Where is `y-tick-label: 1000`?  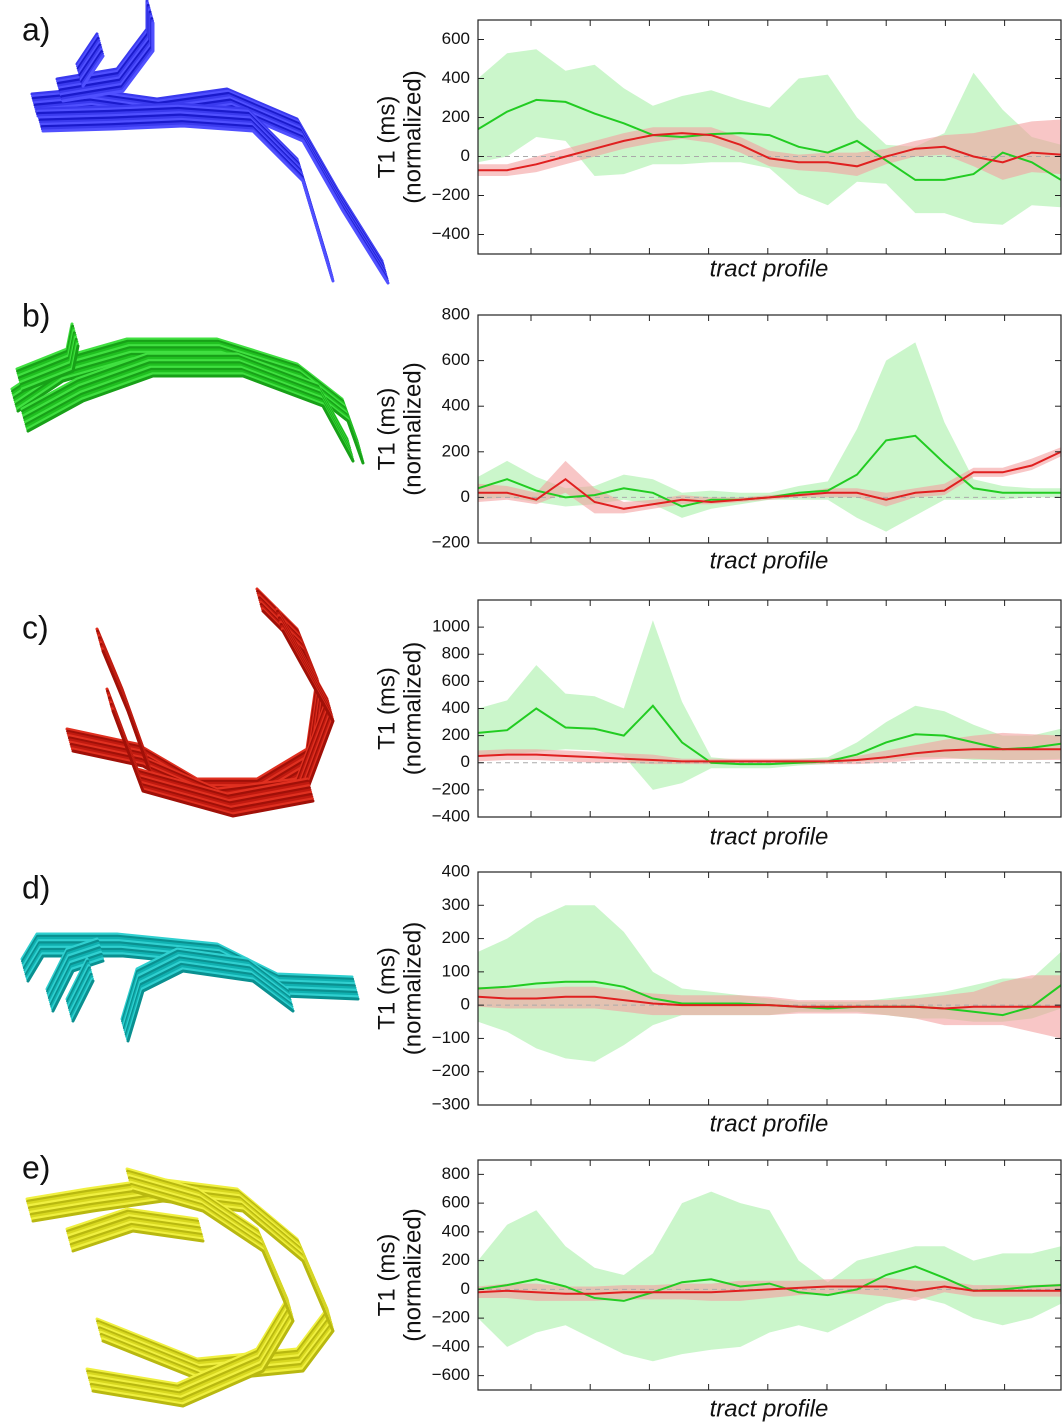
y-tick-label: 1000 is located at coordinates (451, 626).